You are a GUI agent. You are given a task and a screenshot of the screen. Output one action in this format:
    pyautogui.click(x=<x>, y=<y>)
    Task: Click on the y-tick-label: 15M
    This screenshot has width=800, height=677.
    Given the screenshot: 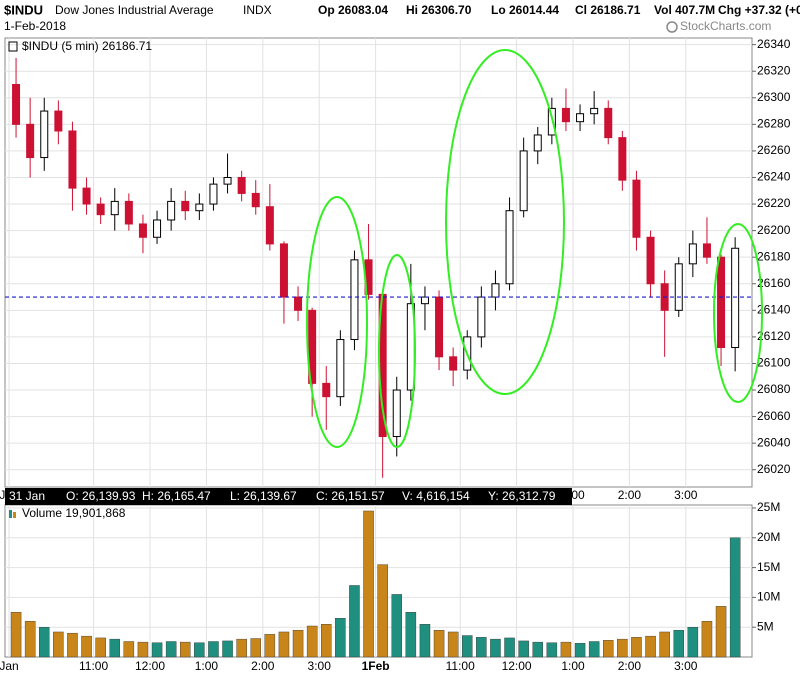 What is the action you would take?
    pyautogui.click(x=768, y=567)
    